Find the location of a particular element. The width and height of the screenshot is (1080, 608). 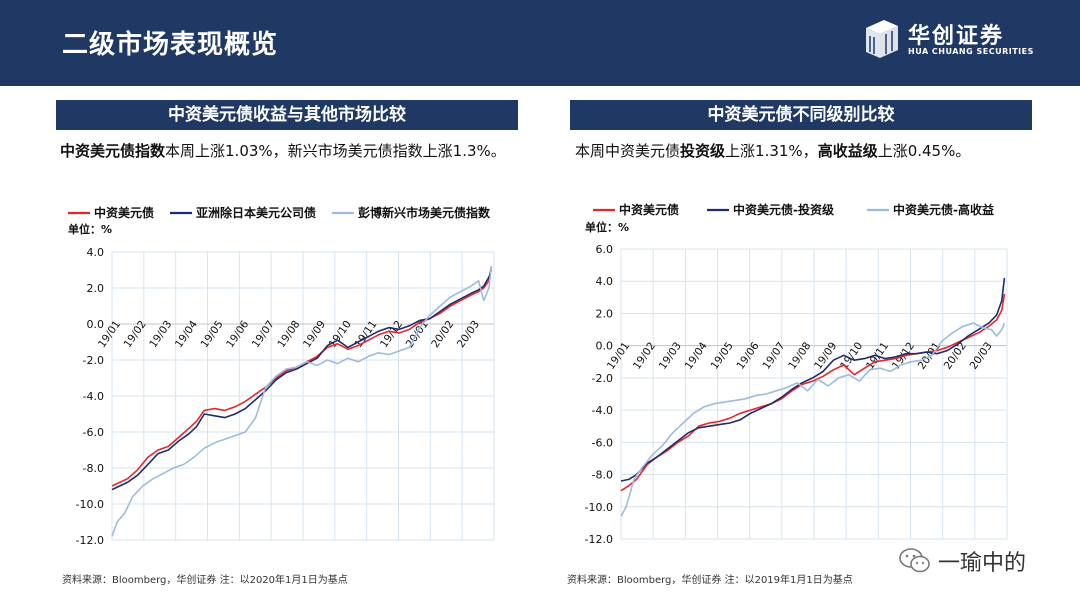

page-title: 二级市场表现概览 is located at coordinates (170, 45).